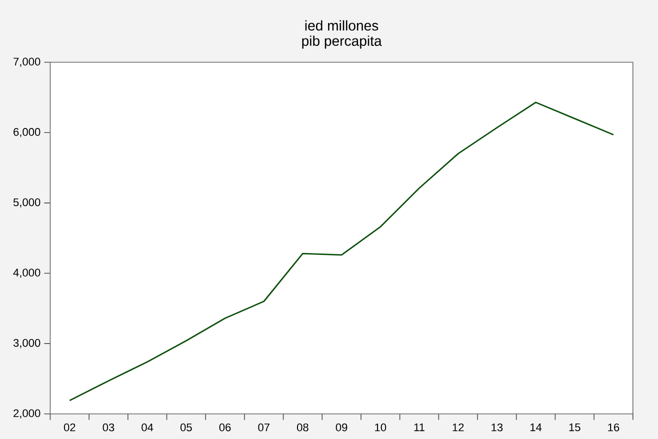  Describe the element at coordinates (26, 273) in the screenshot. I see `y-tick-label: 4,000` at that location.